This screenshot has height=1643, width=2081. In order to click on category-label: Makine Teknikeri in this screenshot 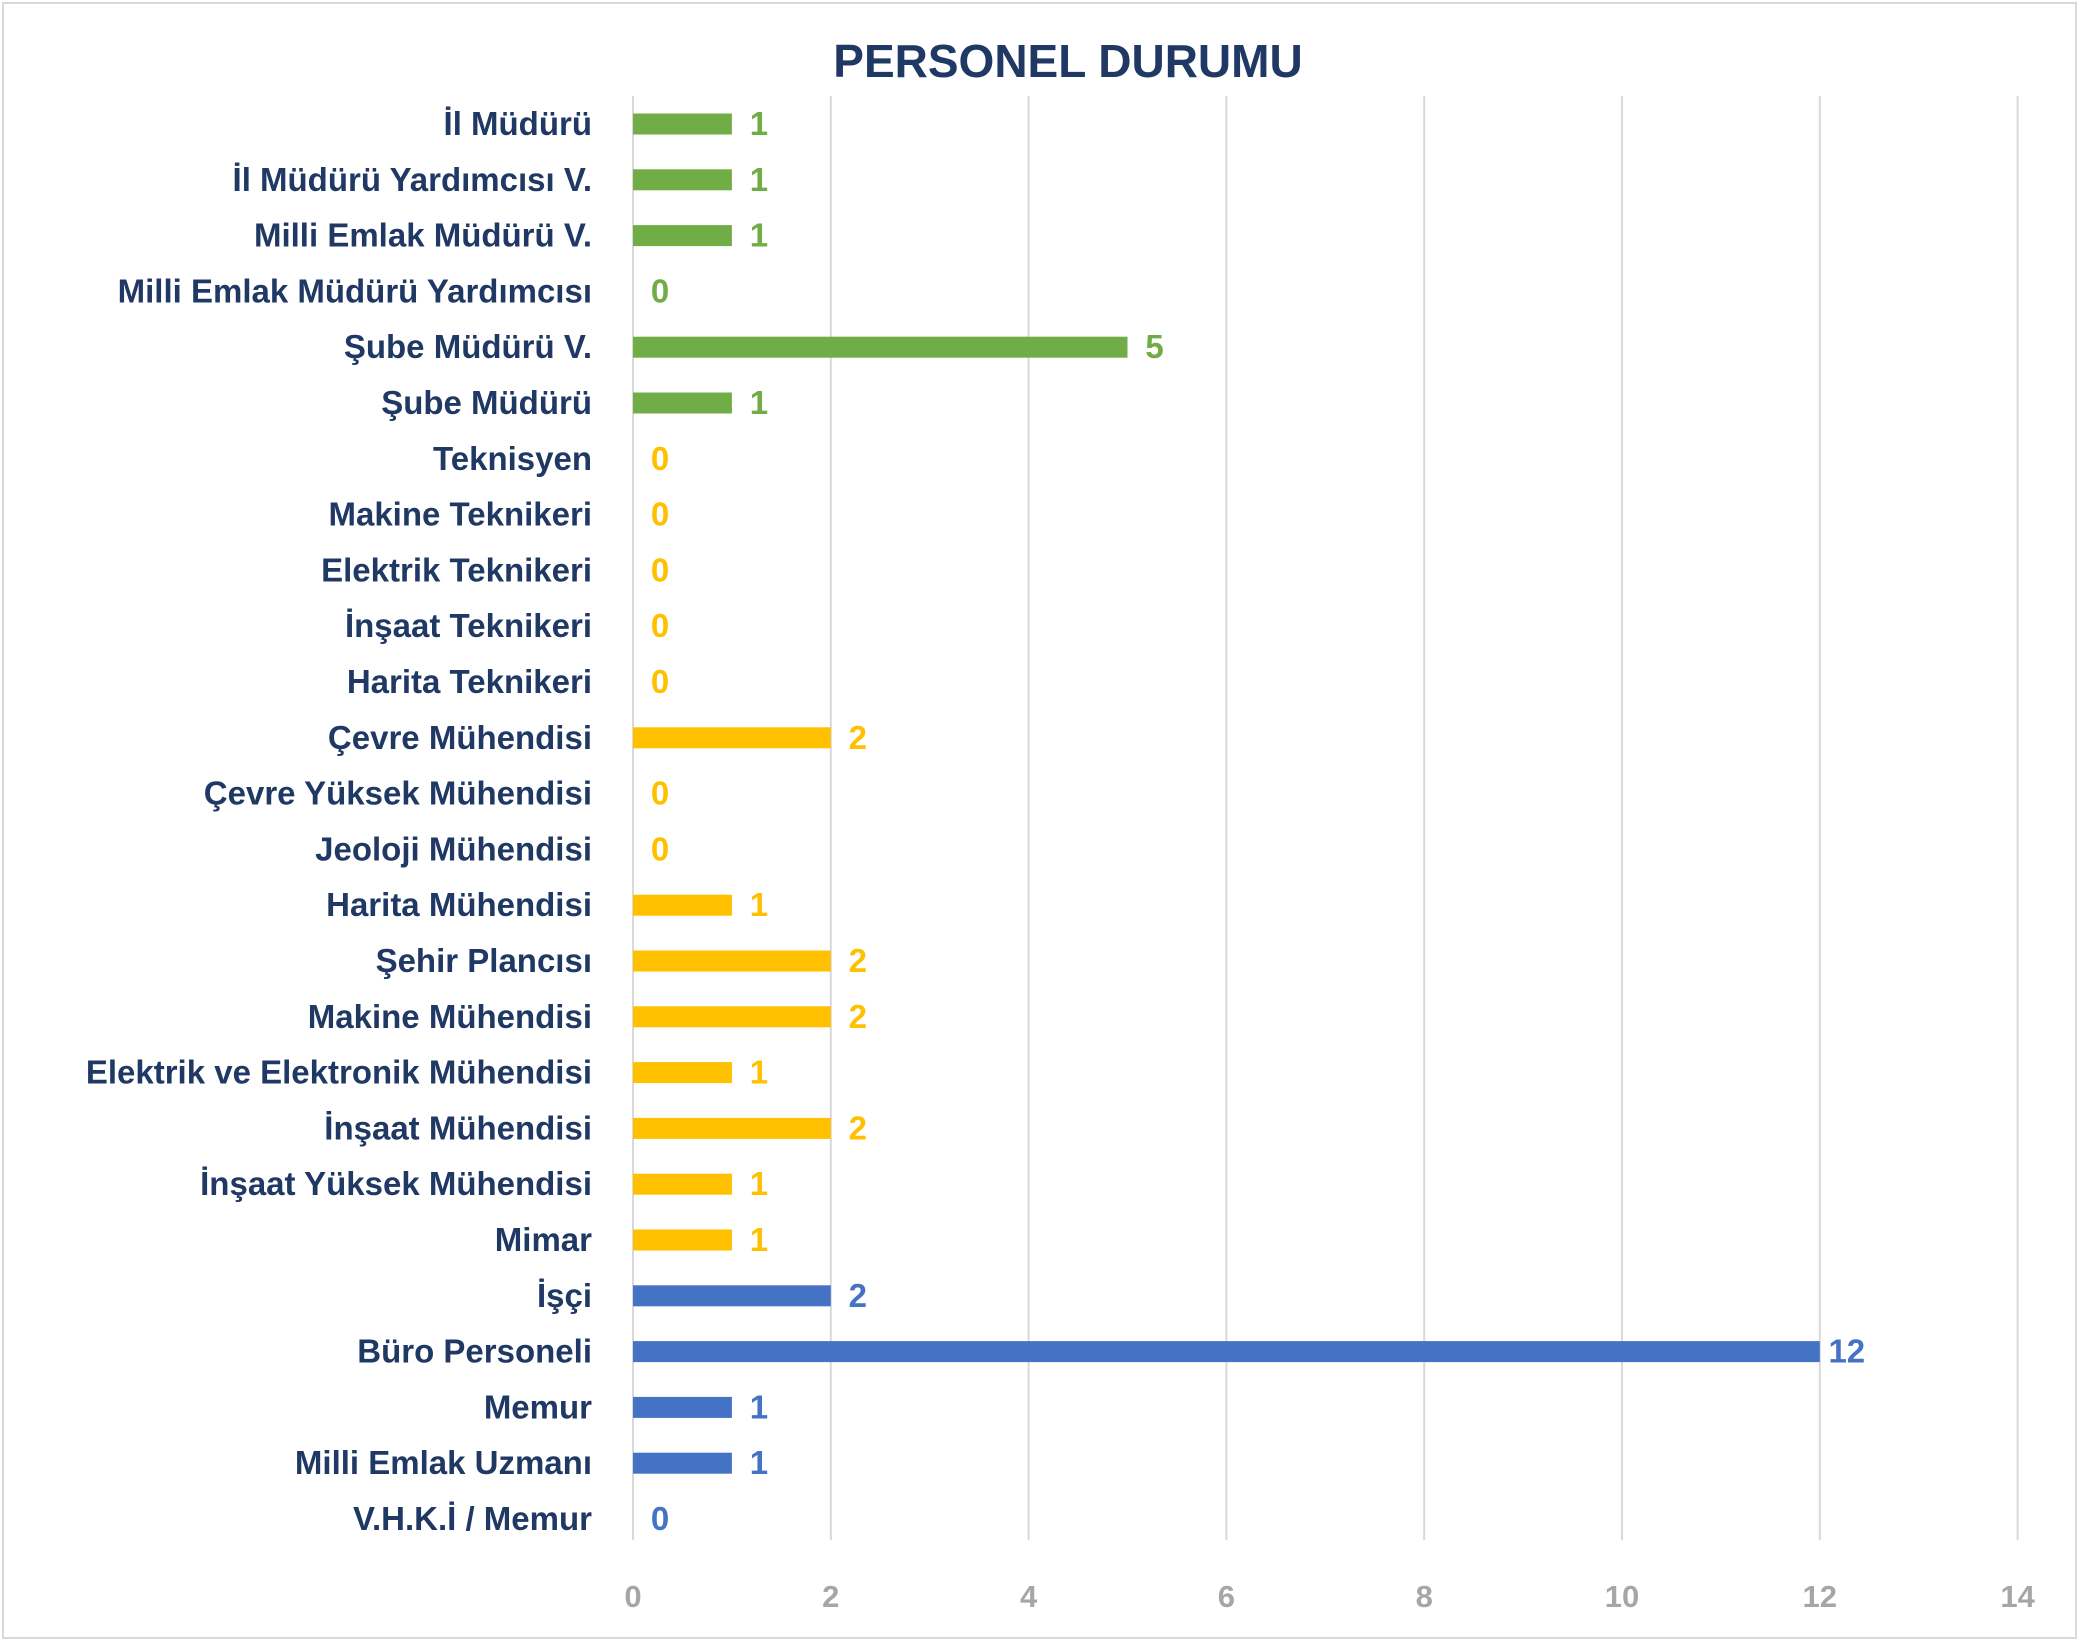, I will do `click(460, 514)`.